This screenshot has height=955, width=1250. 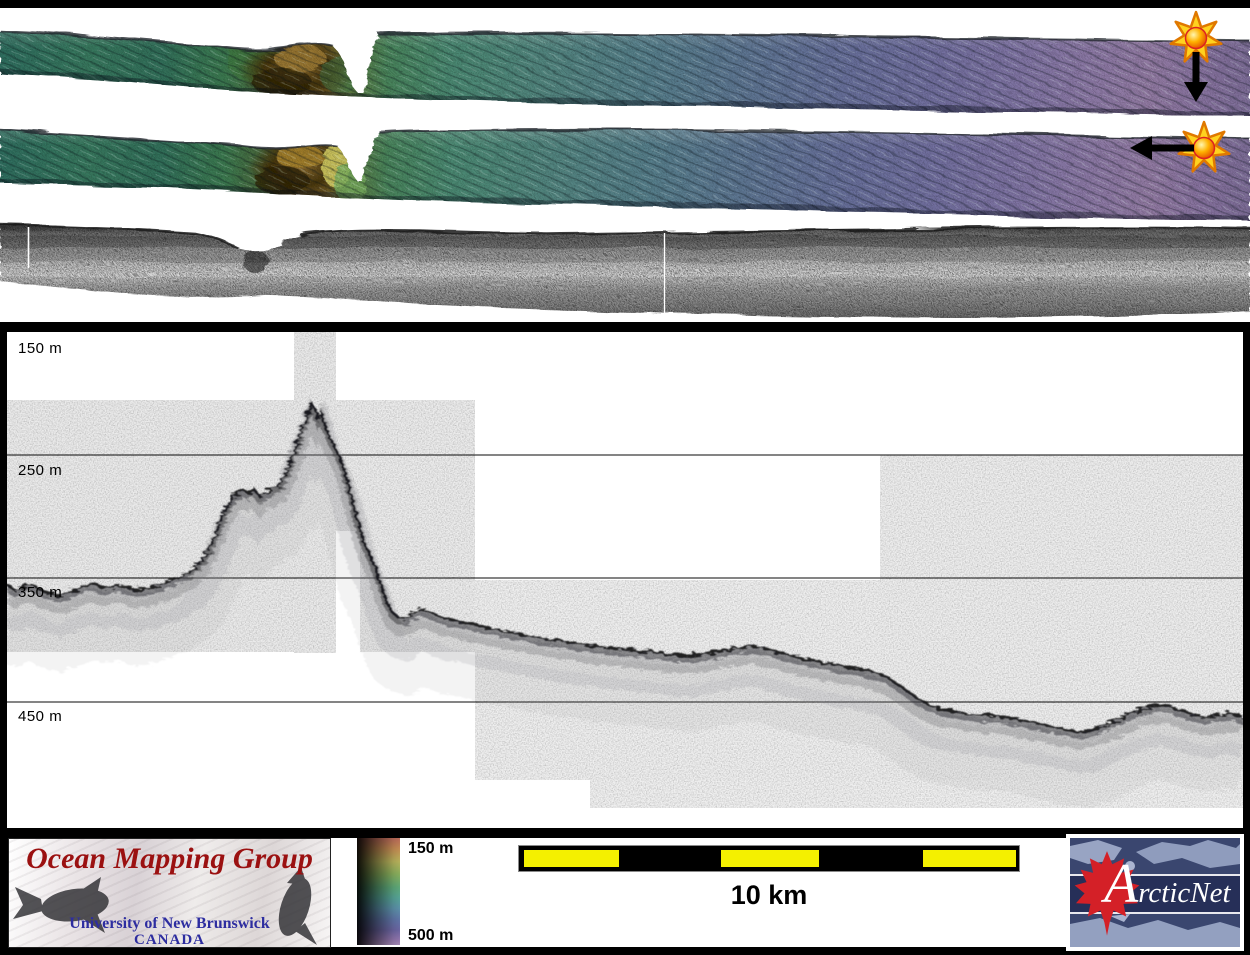 I want to click on sun-illumination-arrow-left-icon, so click(x=1180, y=146).